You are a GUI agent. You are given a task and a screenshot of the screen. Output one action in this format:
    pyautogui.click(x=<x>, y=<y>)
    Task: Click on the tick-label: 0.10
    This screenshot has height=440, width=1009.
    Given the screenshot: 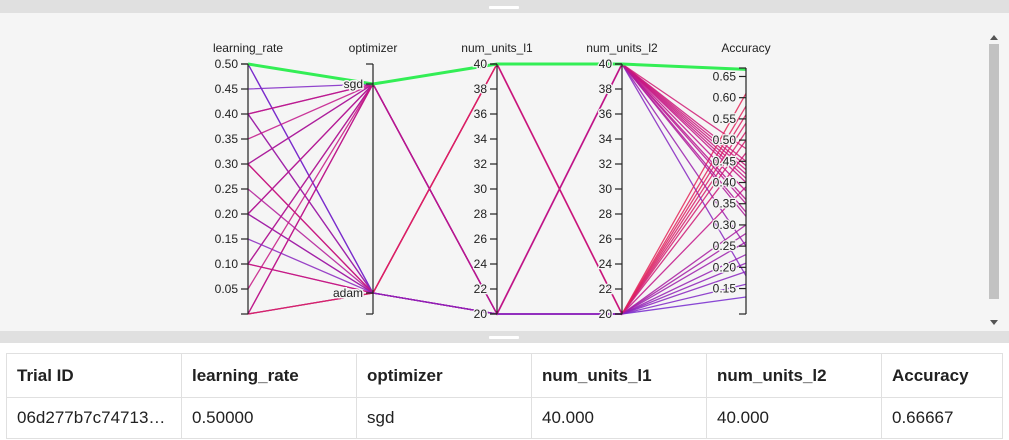 What is the action you would take?
    pyautogui.click(x=227, y=264)
    